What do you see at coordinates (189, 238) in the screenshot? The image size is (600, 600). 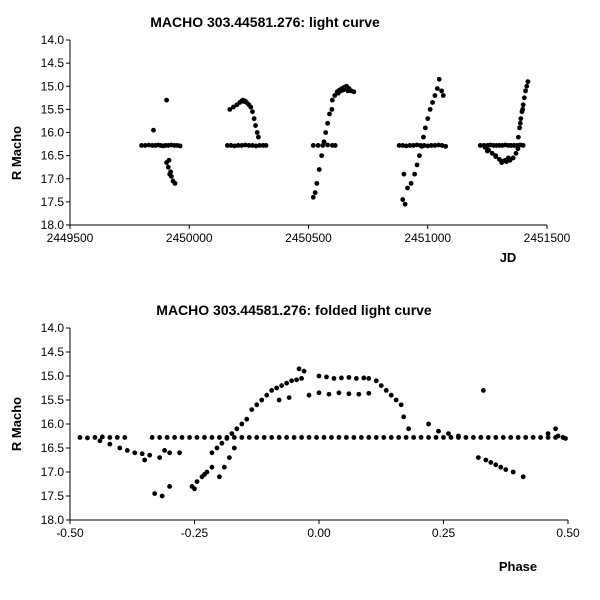 I see `x-tick-label: 2450000` at bounding box center [189, 238].